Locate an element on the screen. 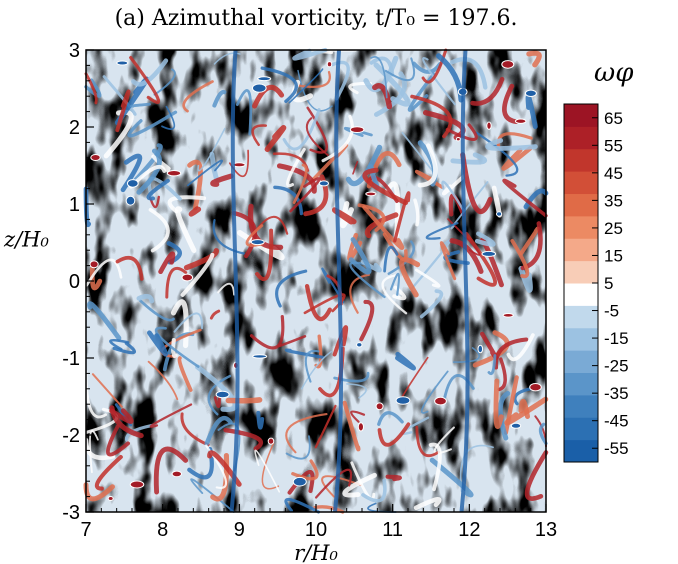 The image size is (678, 564). colorbar: 65 55 45 35 25 15 5 -5 -15 -25 -35 -45 -55 is located at coordinates (596, 283).